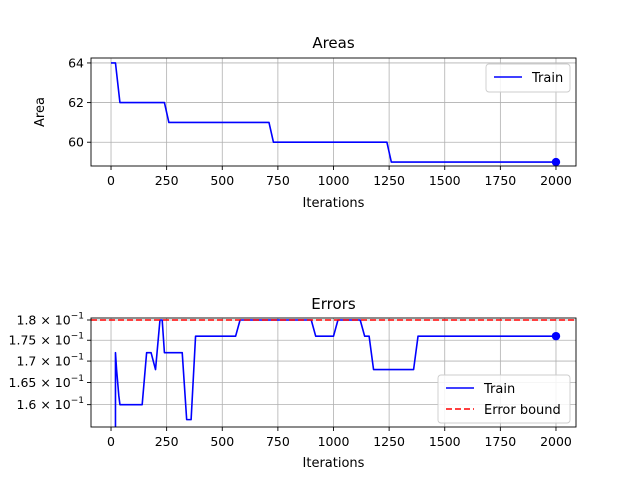 Image resolution: width=640 pixels, height=480 pixels. I want to click on legend-label: Error bound, so click(522, 410).